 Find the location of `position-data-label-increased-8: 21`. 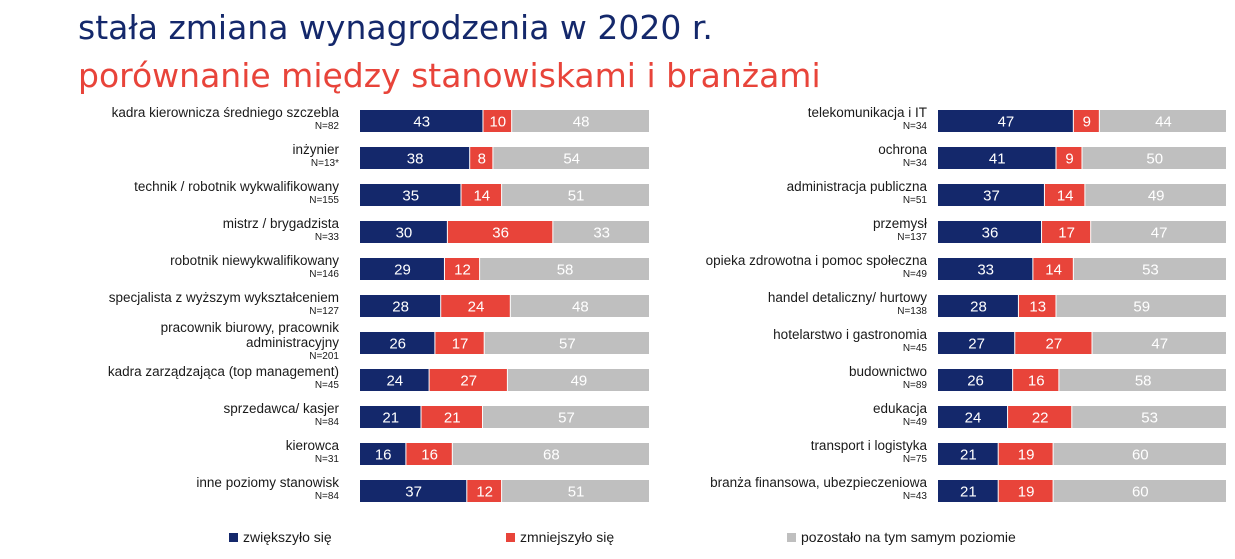

position-data-label-increased-8: 21 is located at coordinates (390, 418).